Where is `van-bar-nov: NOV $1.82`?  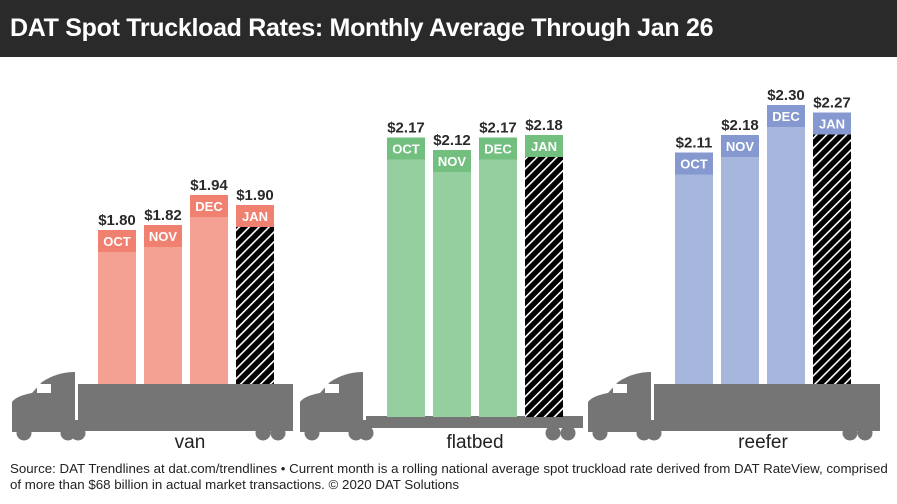
van-bar-nov: NOV $1.82 is located at coordinates (163, 295).